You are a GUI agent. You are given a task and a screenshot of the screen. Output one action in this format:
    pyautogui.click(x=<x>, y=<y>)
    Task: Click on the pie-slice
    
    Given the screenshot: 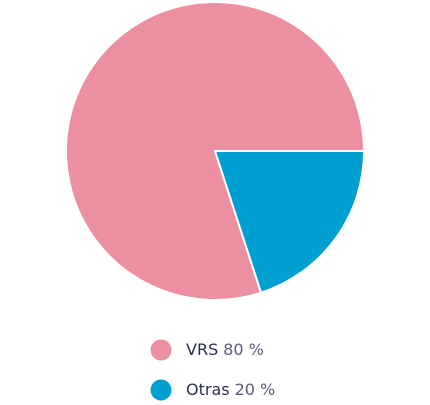 What is the action you would take?
    pyautogui.click(x=289, y=222)
    